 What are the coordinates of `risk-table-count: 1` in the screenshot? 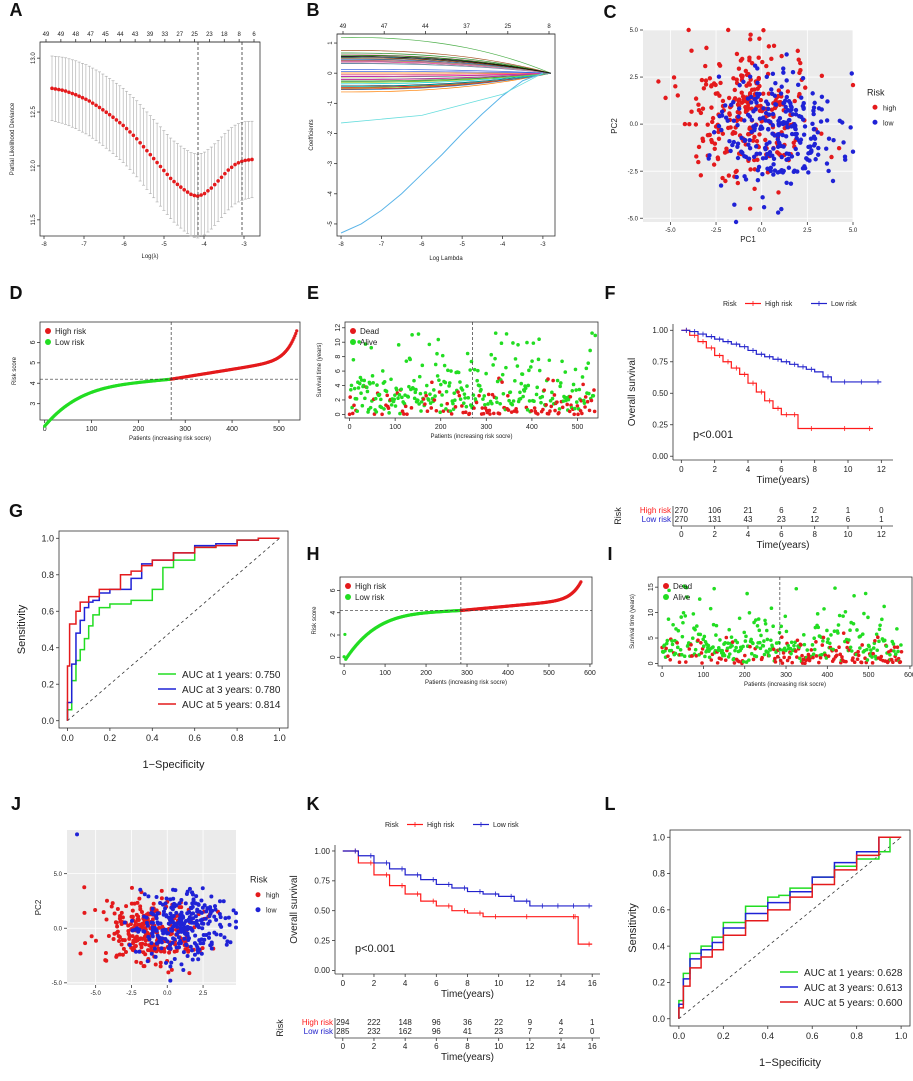 It's located at (592, 1022).